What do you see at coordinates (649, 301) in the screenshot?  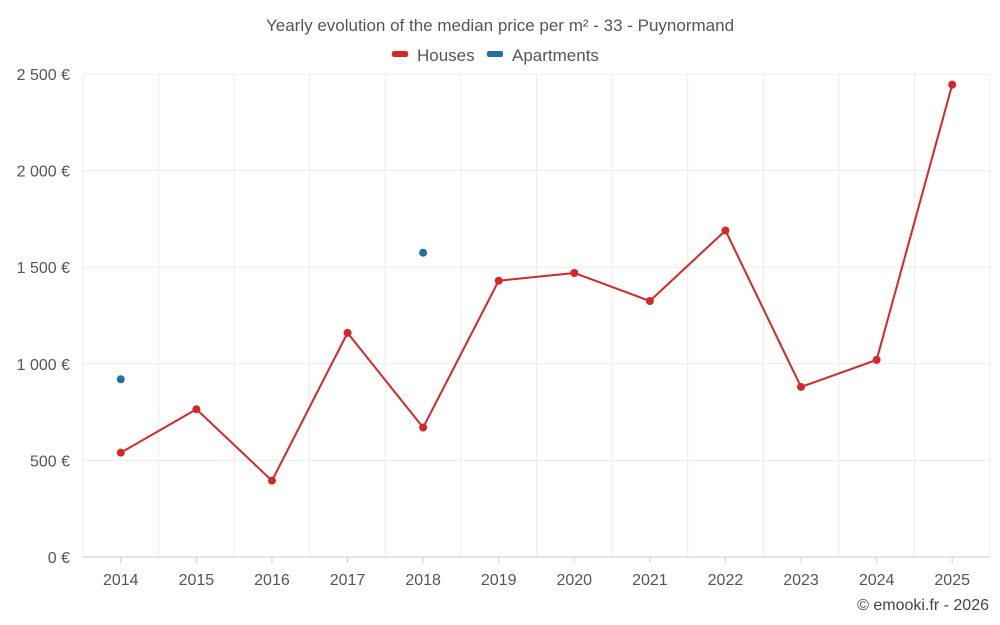 I see `point-houses-2021` at bounding box center [649, 301].